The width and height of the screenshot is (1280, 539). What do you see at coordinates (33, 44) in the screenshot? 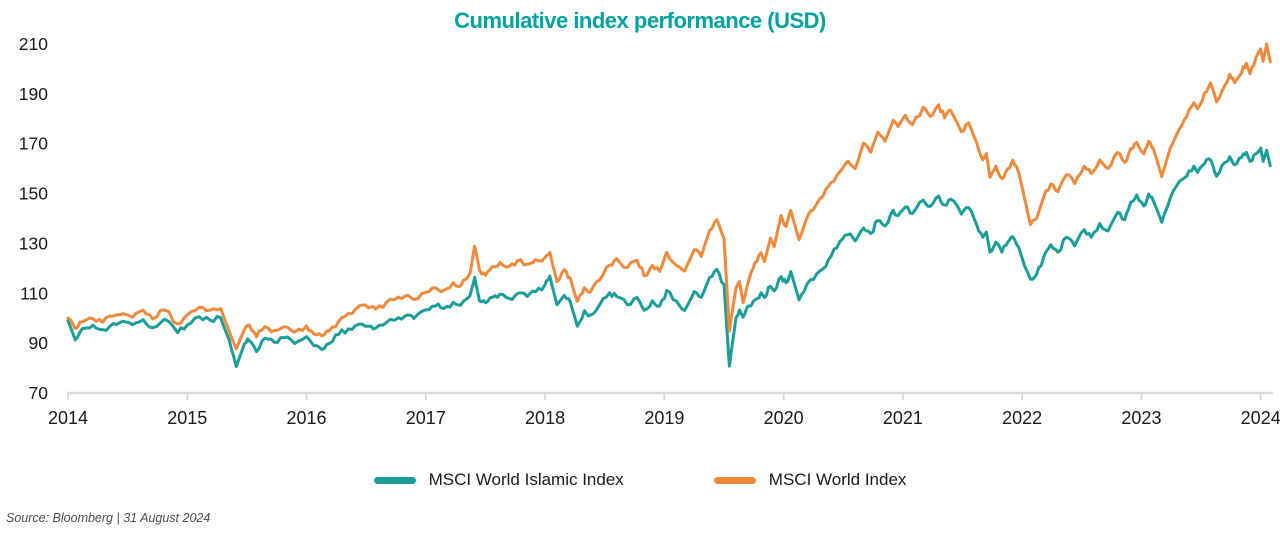
I see `y-tick-label: 210` at bounding box center [33, 44].